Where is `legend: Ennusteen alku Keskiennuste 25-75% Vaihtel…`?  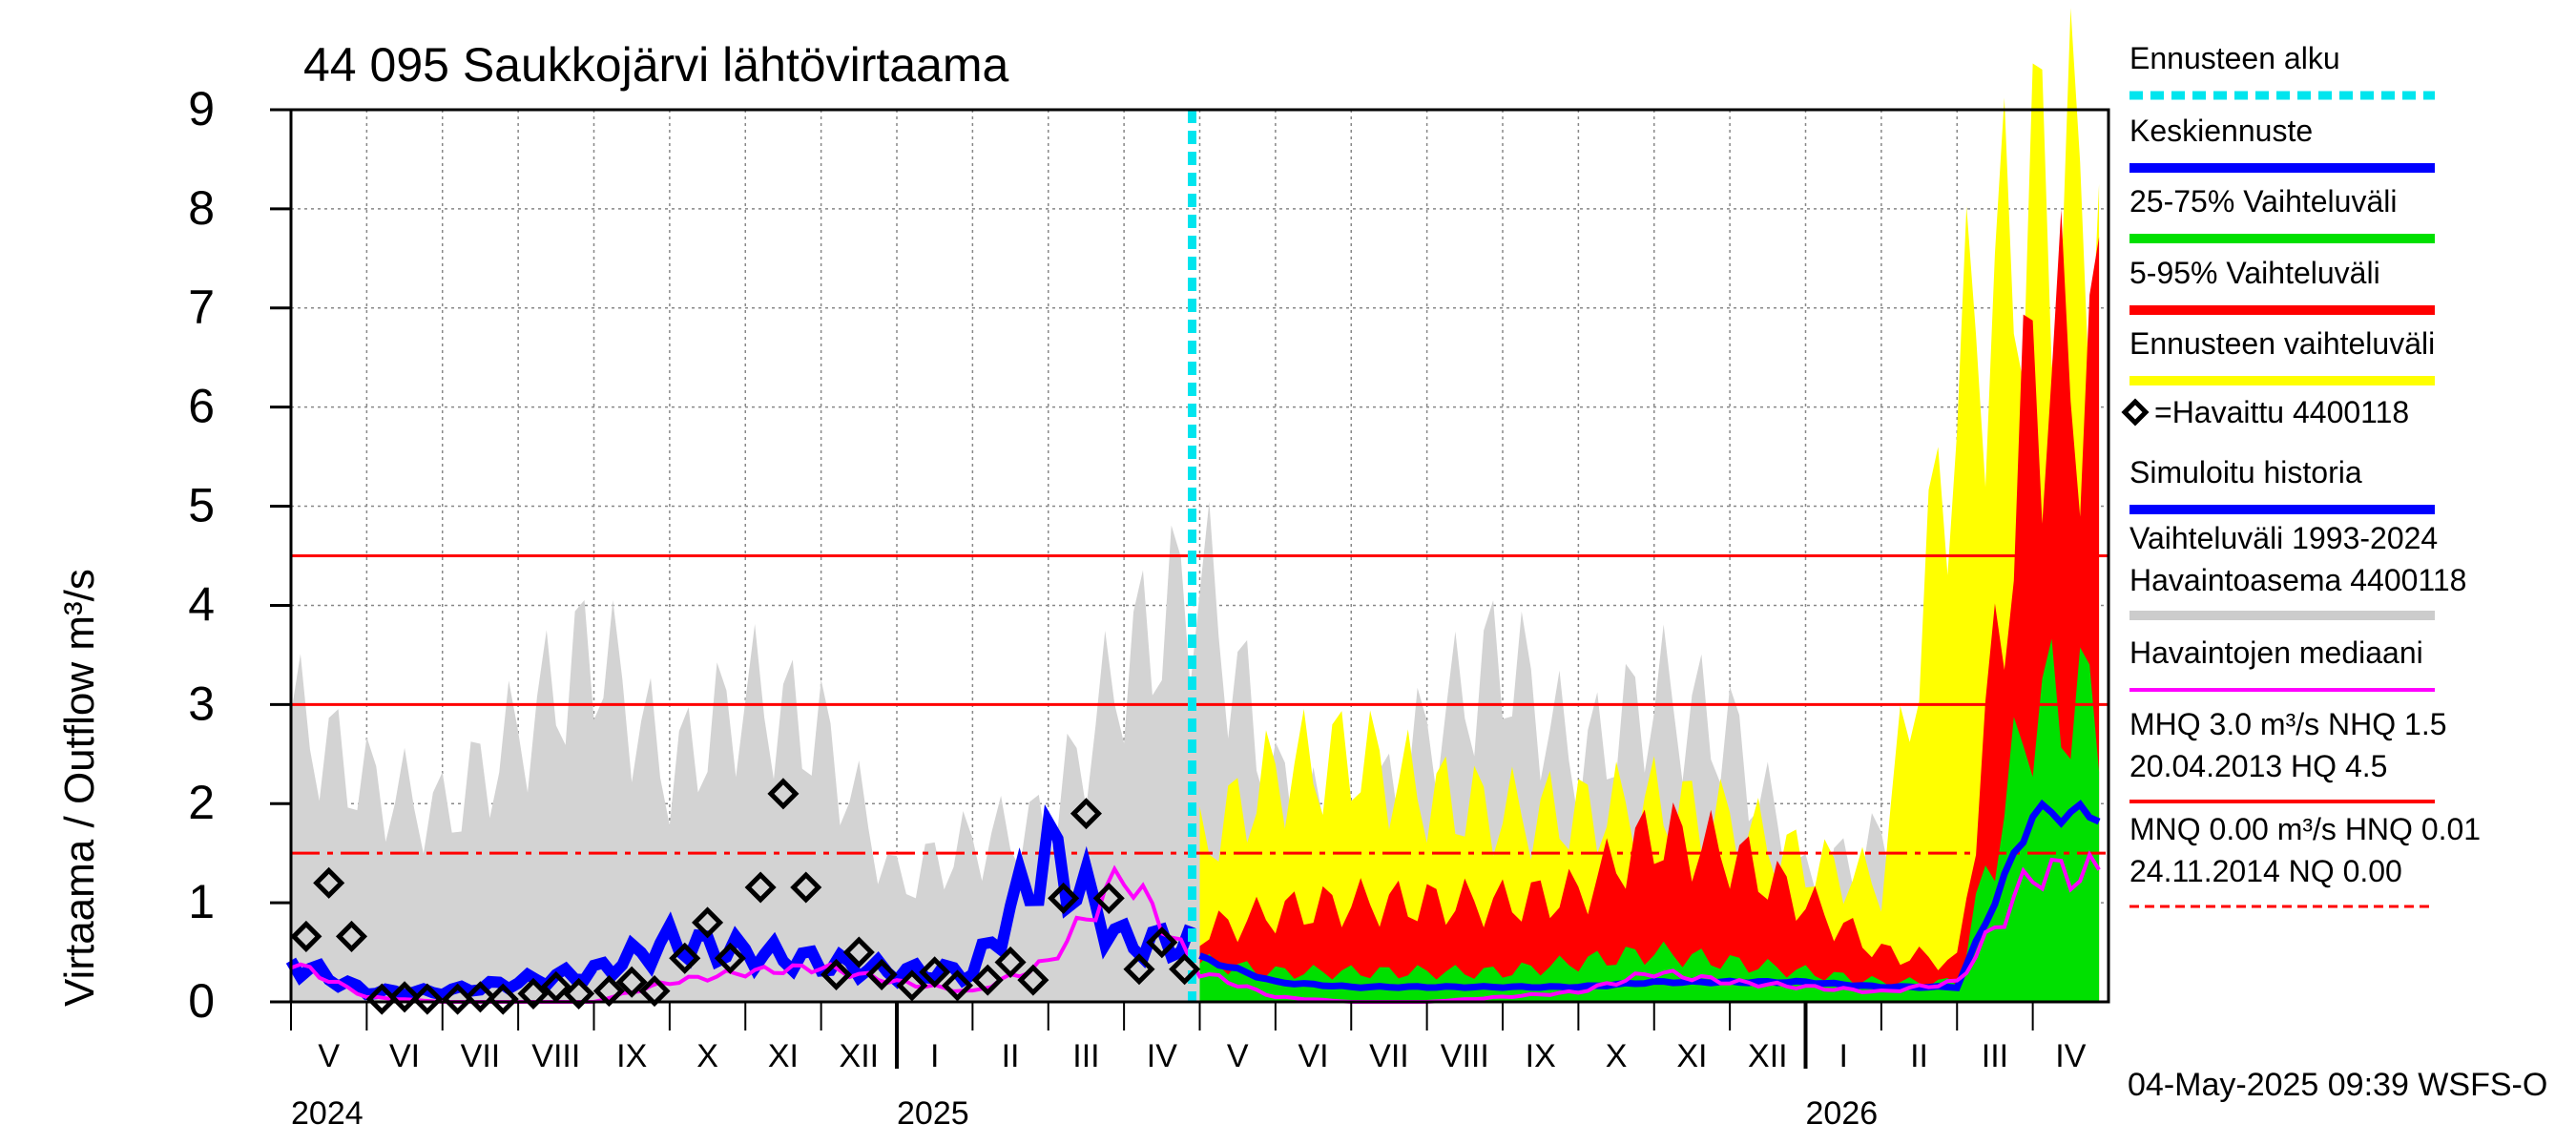 legend: Ennusteen alku Keskiennuste 25-75% Vaihtel… is located at coordinates (2301, 474).